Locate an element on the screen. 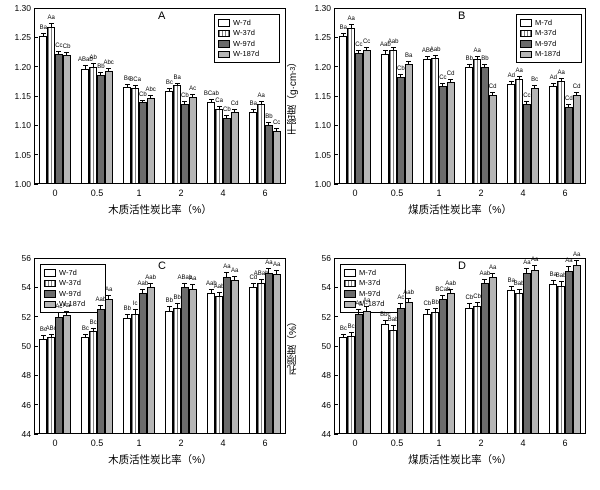 This screenshot has height=490, width=600. legend-item: W-7d is located at coordinates (72, 273).